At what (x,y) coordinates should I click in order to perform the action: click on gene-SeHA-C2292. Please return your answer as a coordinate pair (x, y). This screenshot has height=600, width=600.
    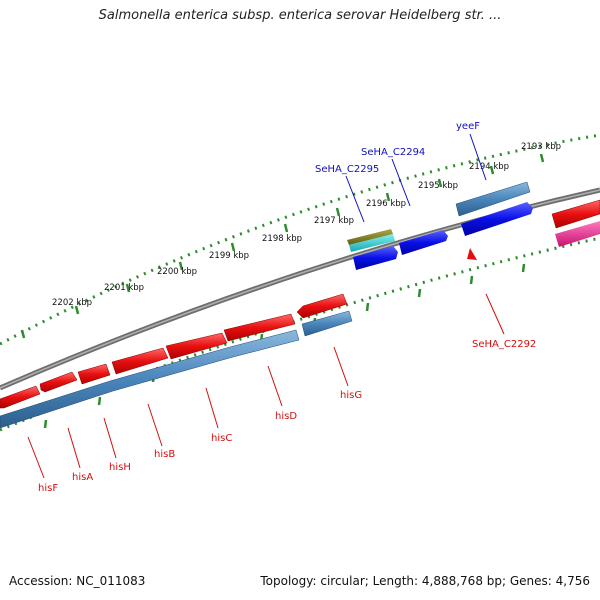
    Looking at the image, I should click on (472, 254).